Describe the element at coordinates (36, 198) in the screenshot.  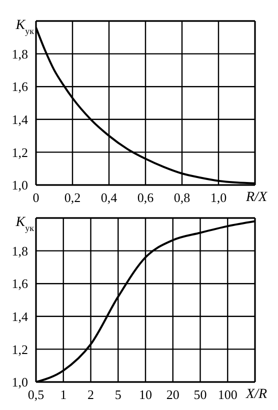
I see `x-tick-label: 0` at that location.